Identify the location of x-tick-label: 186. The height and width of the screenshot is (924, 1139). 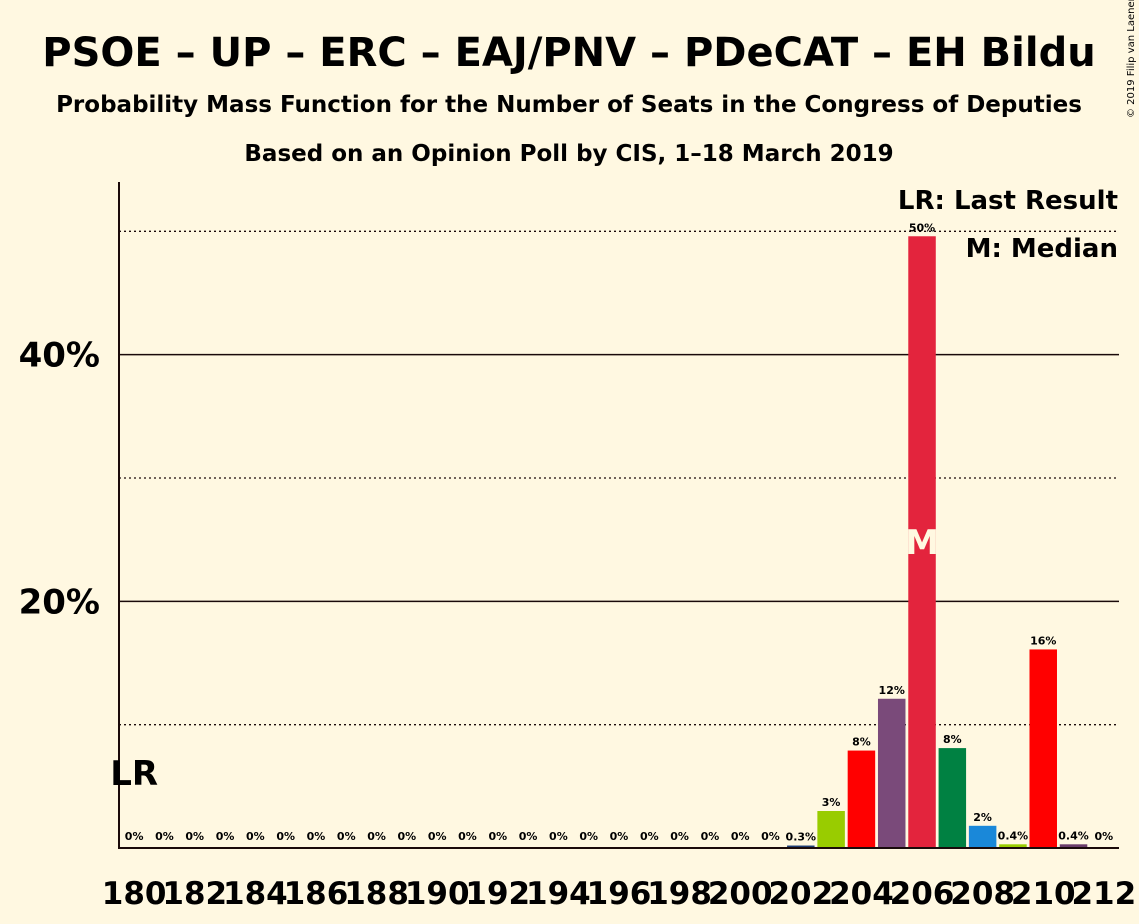
(316, 894).